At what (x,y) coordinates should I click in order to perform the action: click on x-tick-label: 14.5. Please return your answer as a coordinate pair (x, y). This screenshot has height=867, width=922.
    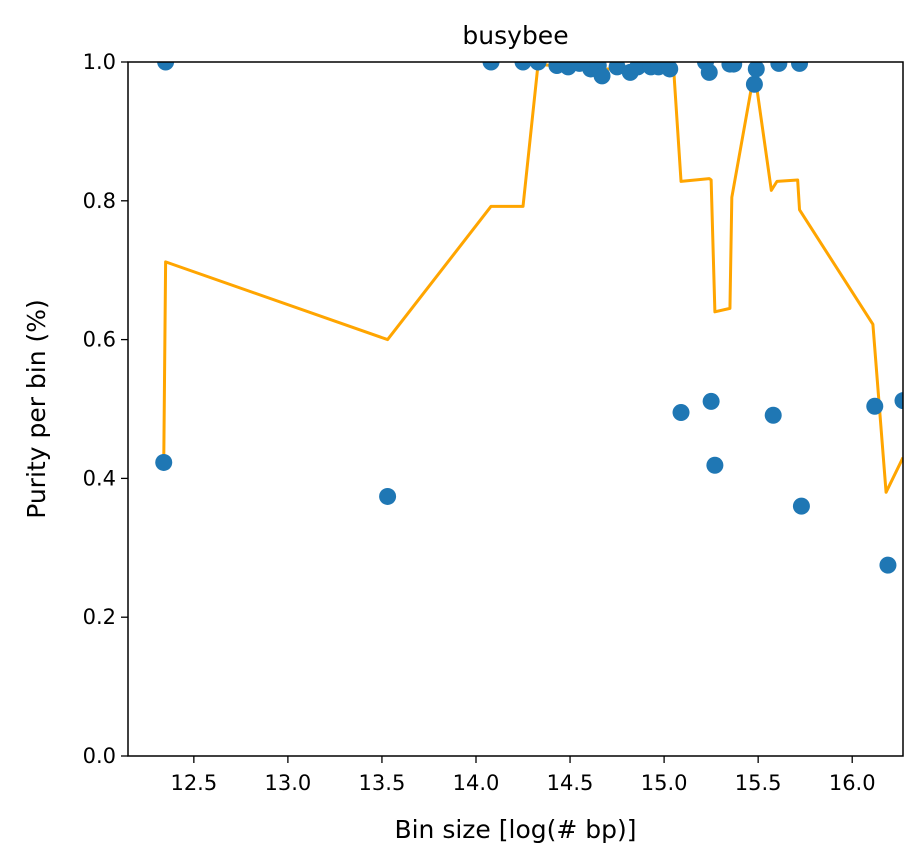
    Looking at the image, I should click on (570, 783).